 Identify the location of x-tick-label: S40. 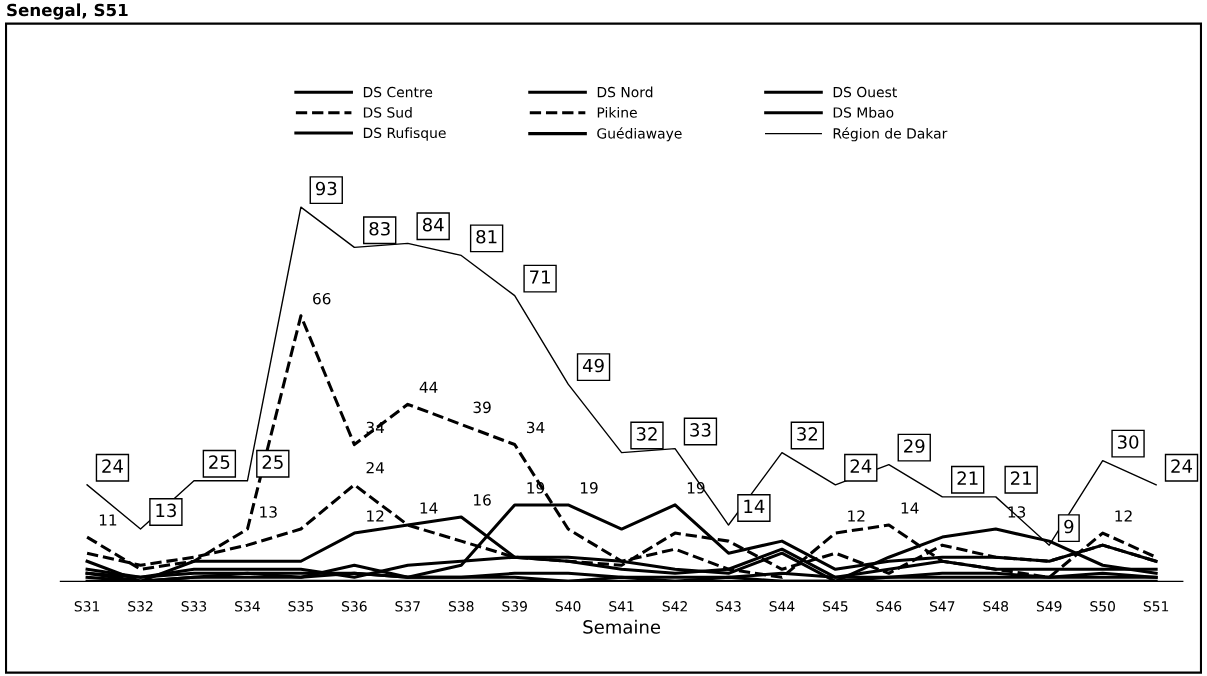
(568, 606).